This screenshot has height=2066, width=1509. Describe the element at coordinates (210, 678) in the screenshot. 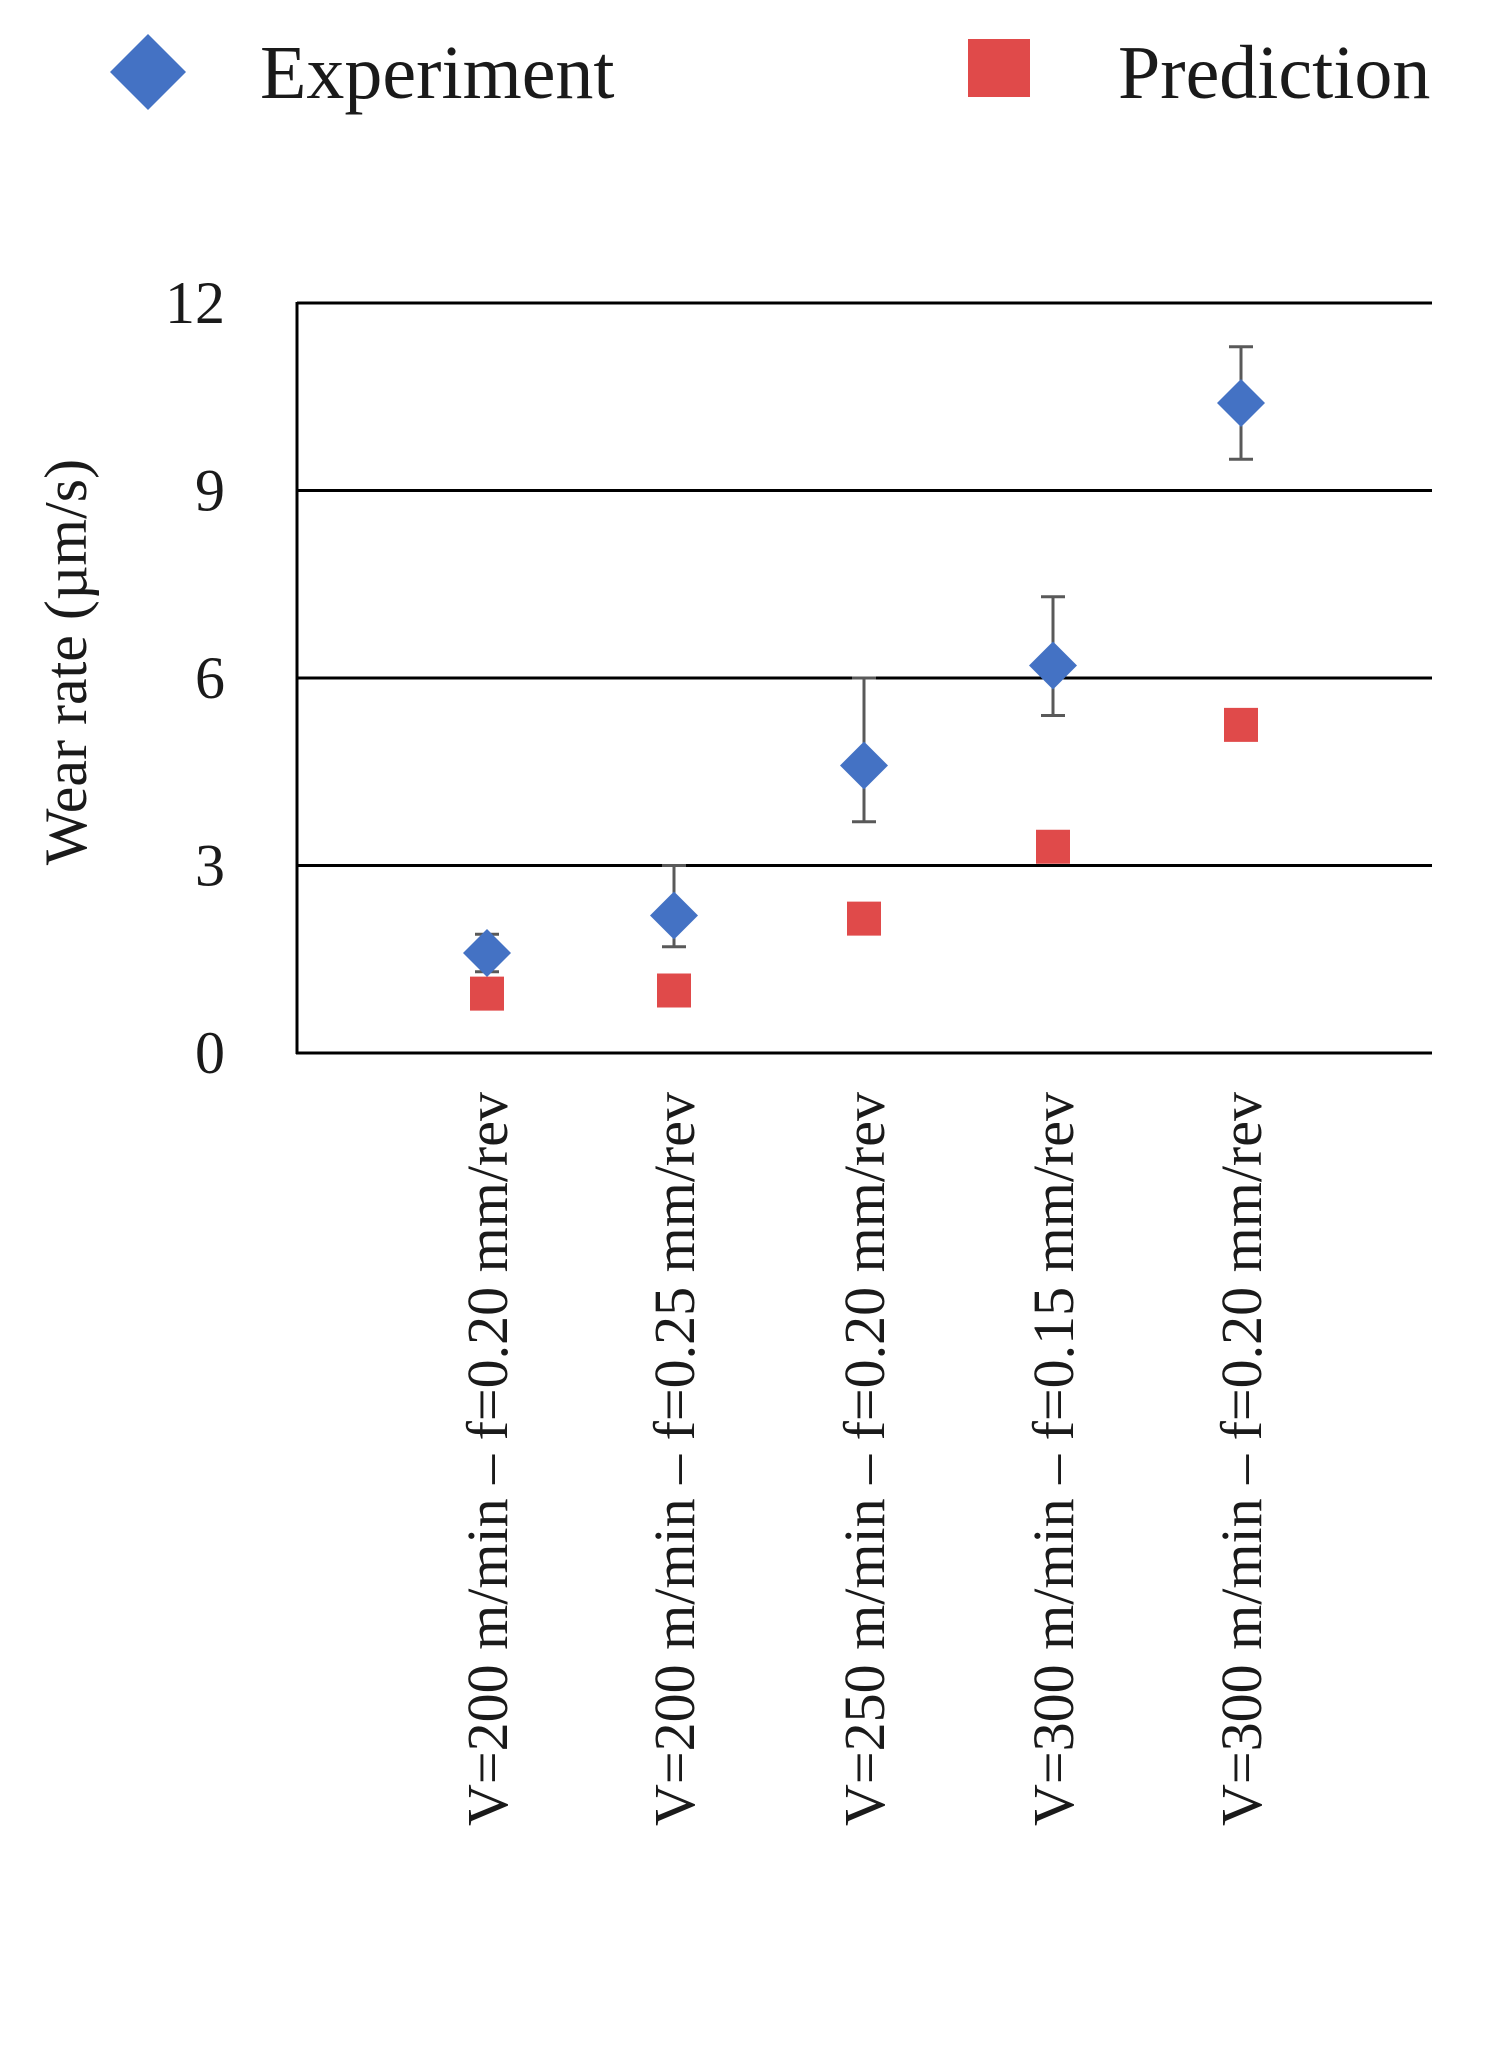

I see `y-tick-label: 6` at that location.